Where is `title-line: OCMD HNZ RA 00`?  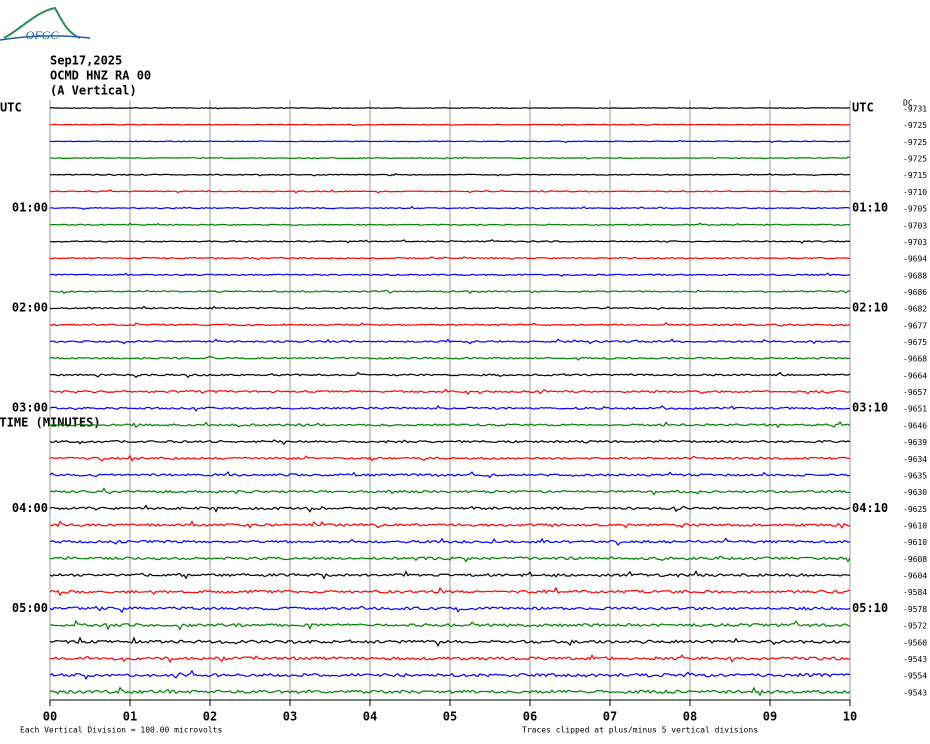 title-line: OCMD HNZ RA 00 is located at coordinates (100, 76).